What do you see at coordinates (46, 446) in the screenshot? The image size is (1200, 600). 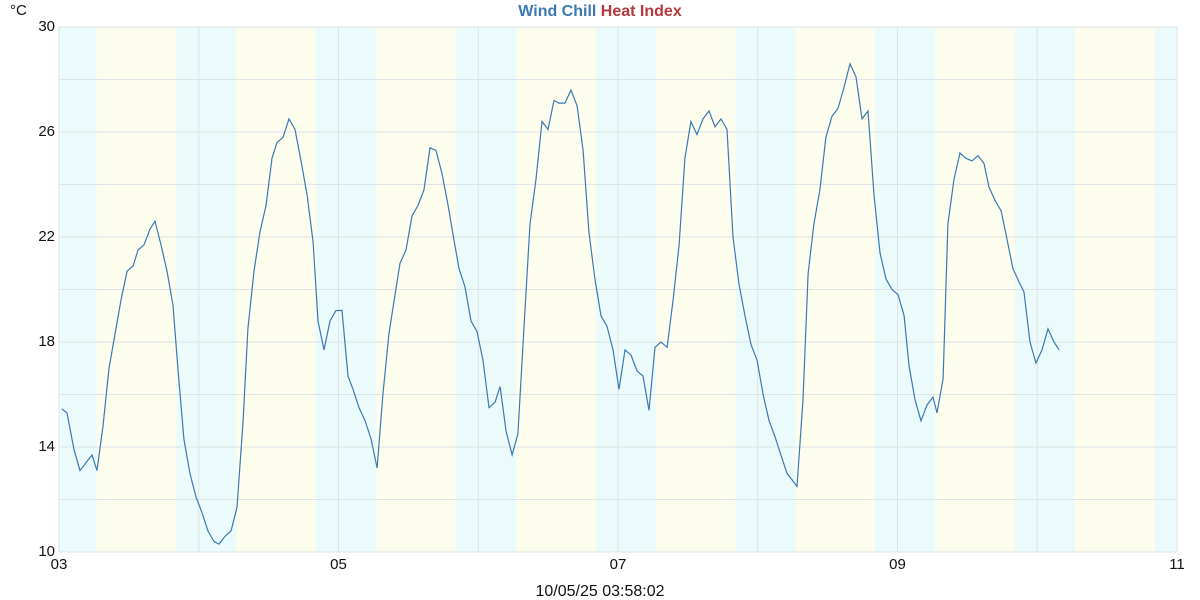 I see `y-tick-label: 14` at bounding box center [46, 446].